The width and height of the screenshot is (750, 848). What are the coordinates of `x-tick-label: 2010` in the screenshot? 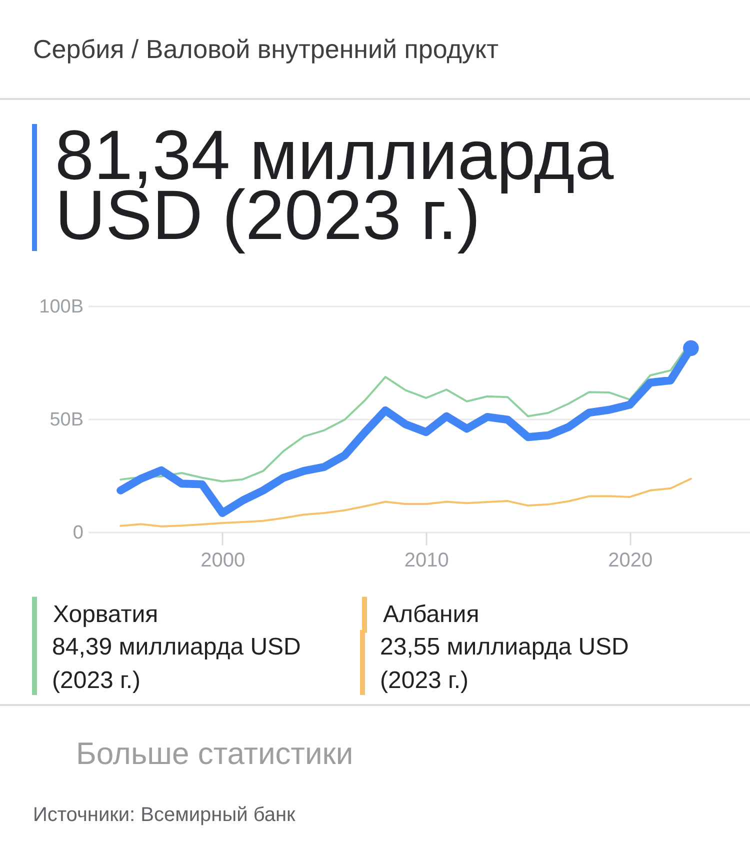 It's located at (426, 561).